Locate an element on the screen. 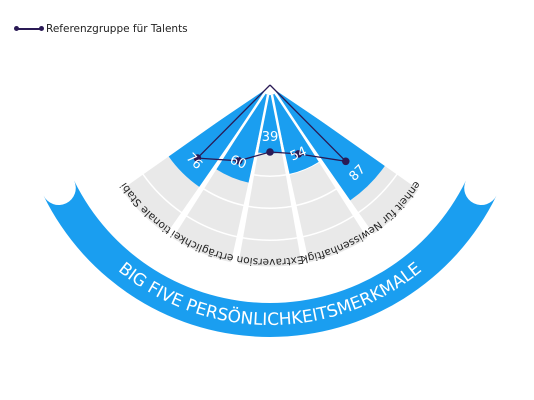 The image size is (534, 400). bar-extraversion is located at coordinates (270, 124).